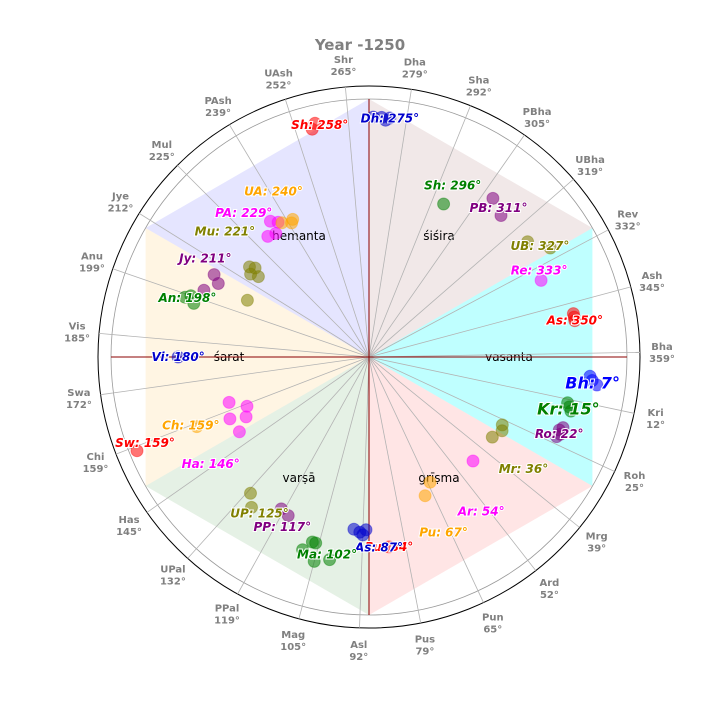 The width and height of the screenshot is (720, 720). Describe the element at coordinates (590, 172) in the screenshot. I see `nakshatra-degree: 319°` at that location.